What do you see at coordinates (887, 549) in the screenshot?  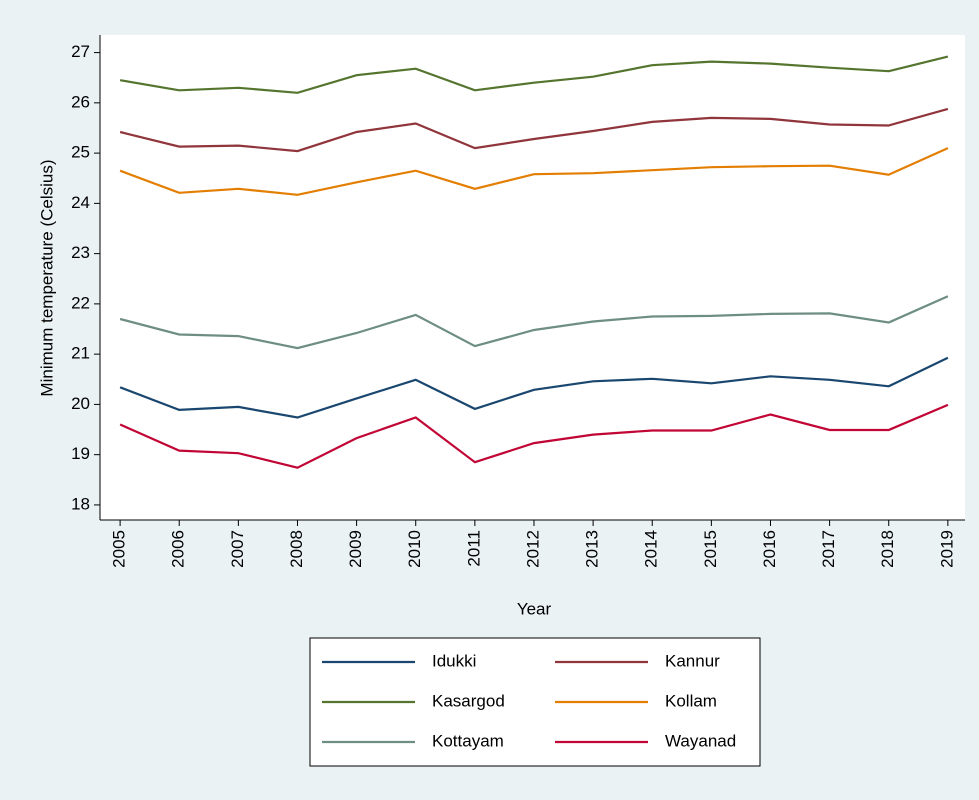 I see `x-tick-label: 2018` at bounding box center [887, 549].